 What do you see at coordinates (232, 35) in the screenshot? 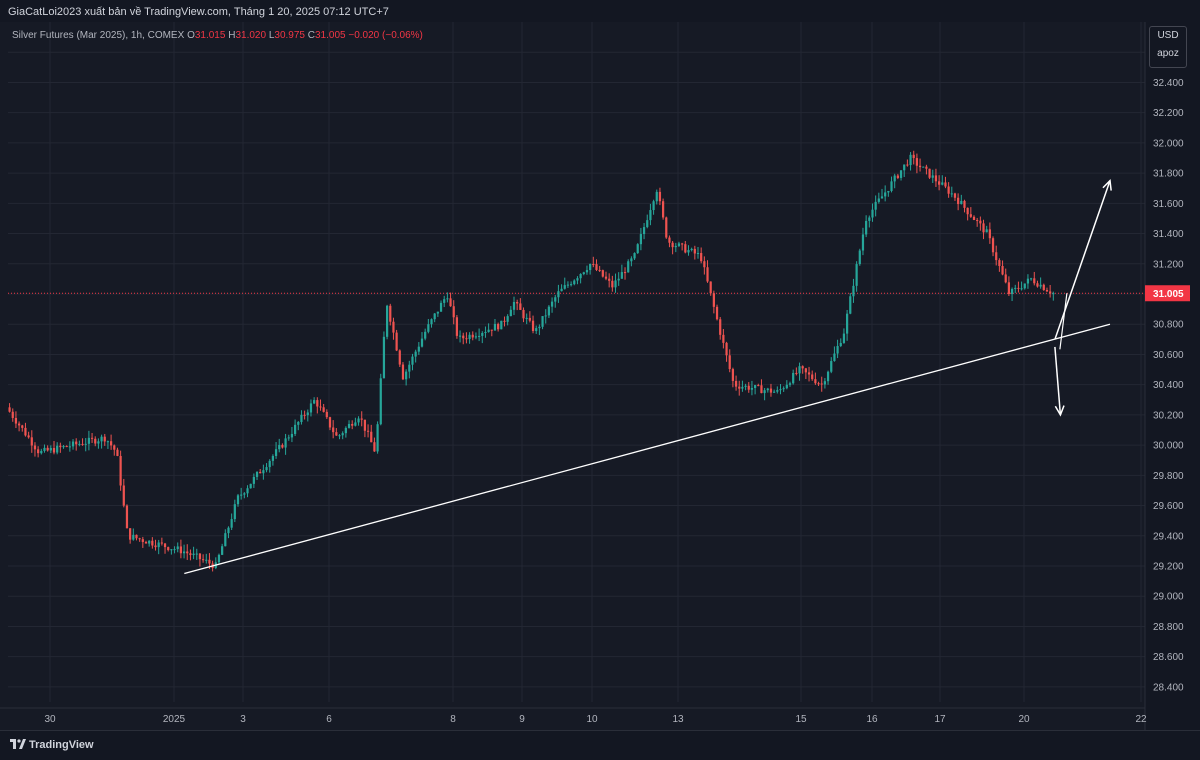
I see `high-label: H` at bounding box center [232, 35].